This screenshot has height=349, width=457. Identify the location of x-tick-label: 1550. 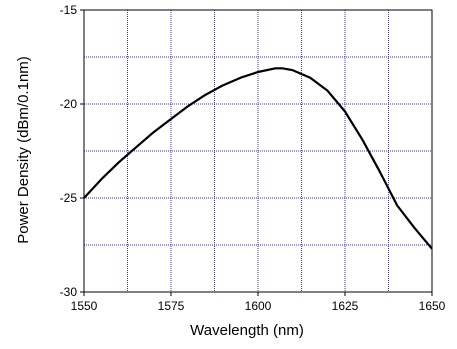
(84, 306).